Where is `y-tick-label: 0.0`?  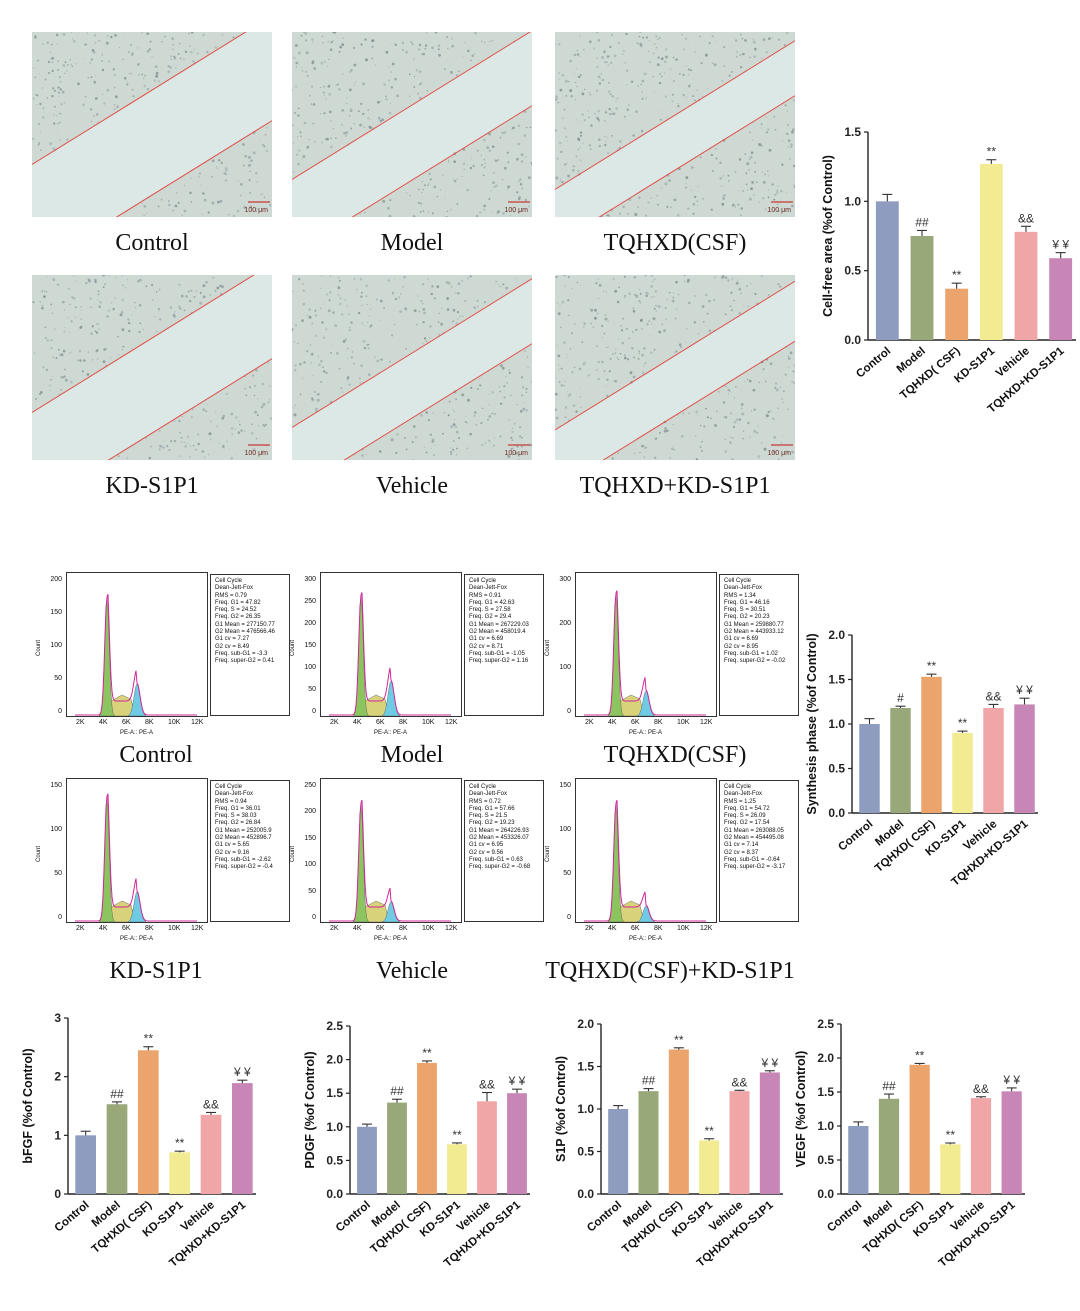 y-tick-label: 0.0 is located at coordinates (852, 340).